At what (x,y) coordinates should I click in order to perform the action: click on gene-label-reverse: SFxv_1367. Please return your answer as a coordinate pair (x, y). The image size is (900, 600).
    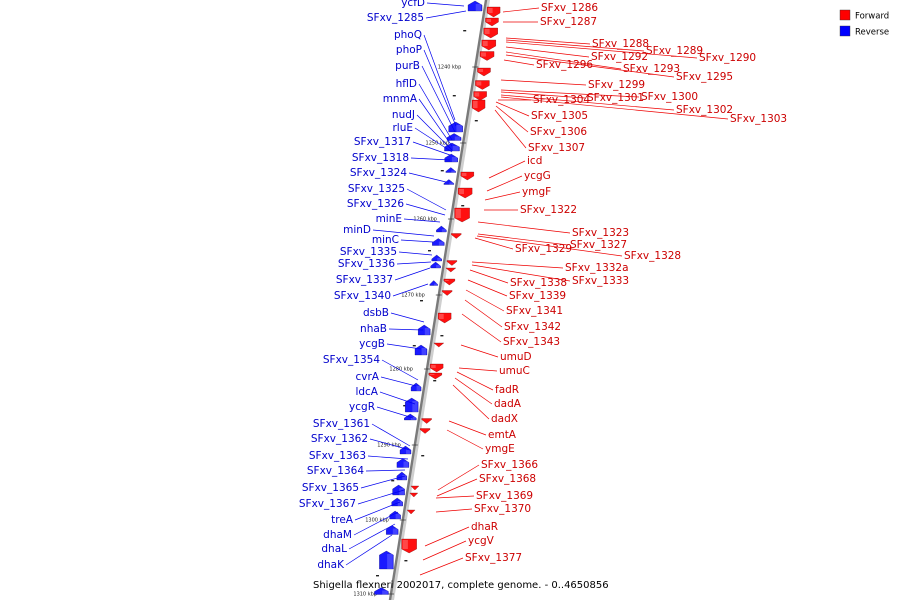
    Looking at the image, I should click on (327, 504).